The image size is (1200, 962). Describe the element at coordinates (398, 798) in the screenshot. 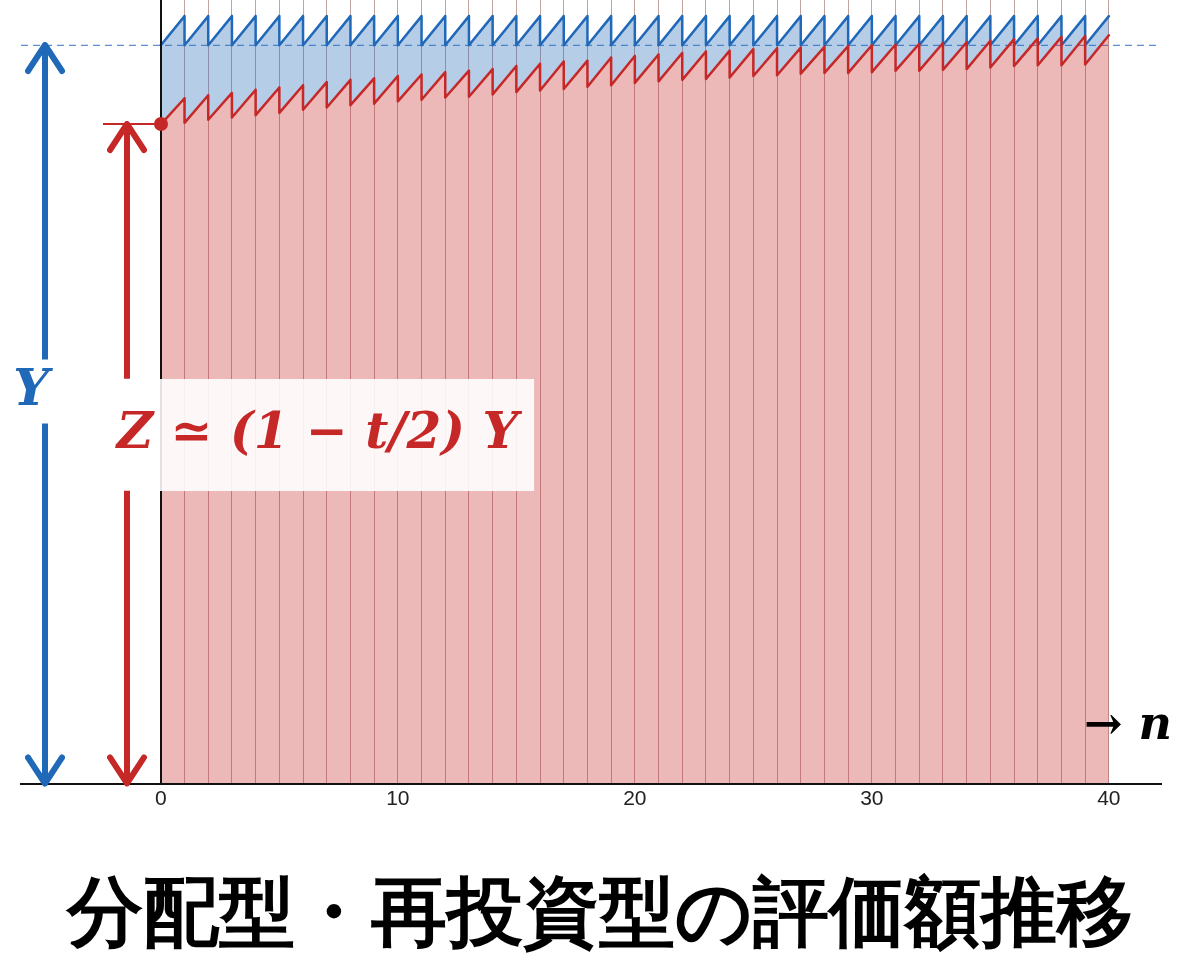

I see `x-tick-label: 10` at that location.